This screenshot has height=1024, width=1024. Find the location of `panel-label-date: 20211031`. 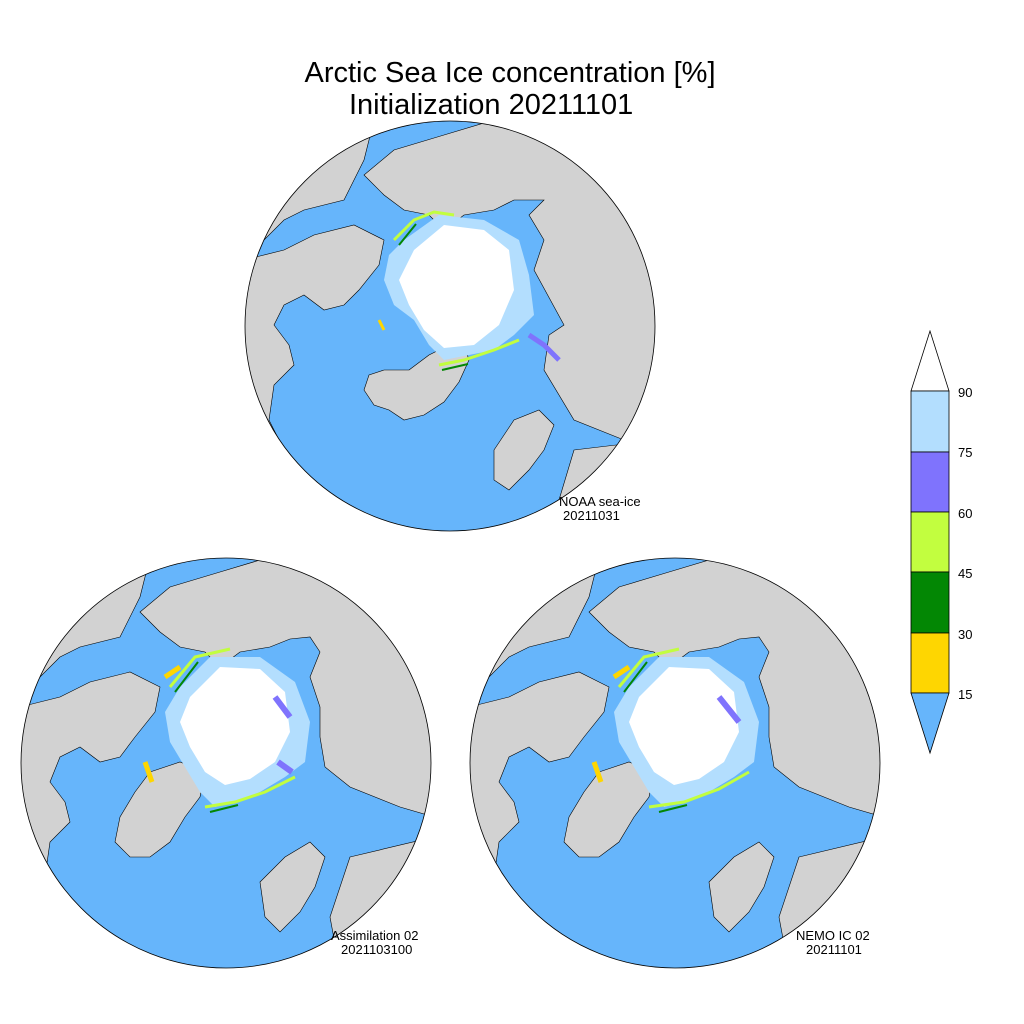

panel-label-date: 20211031 is located at coordinates (591, 515).